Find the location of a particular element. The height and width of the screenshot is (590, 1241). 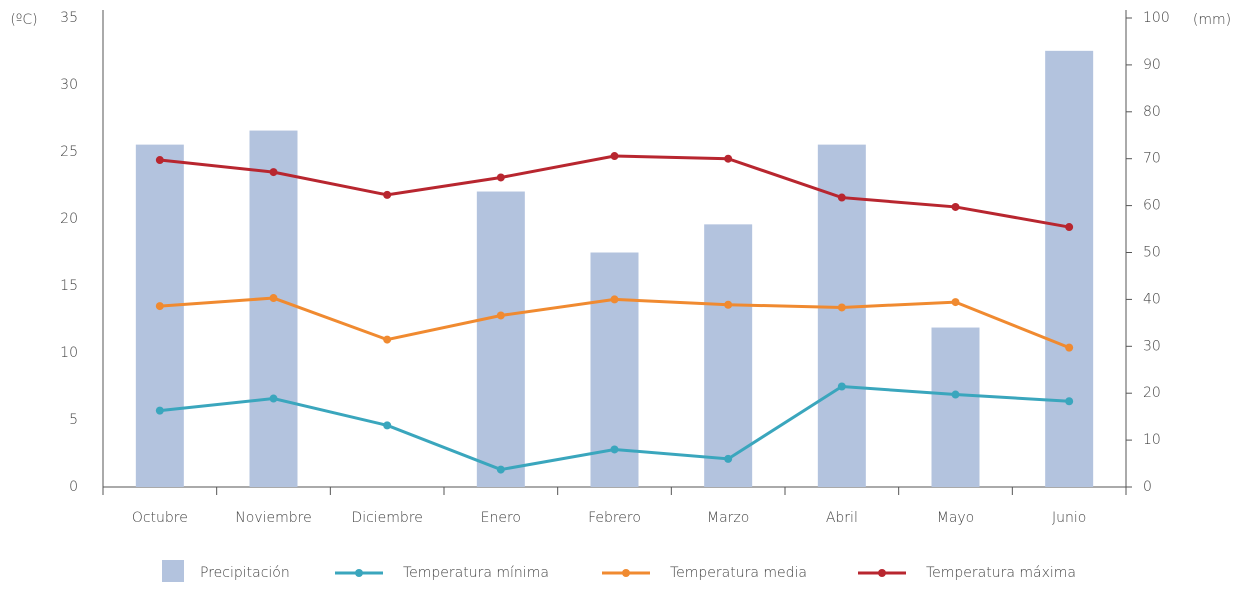

legend-label: Temperatura mínima is located at coordinates (476, 573).